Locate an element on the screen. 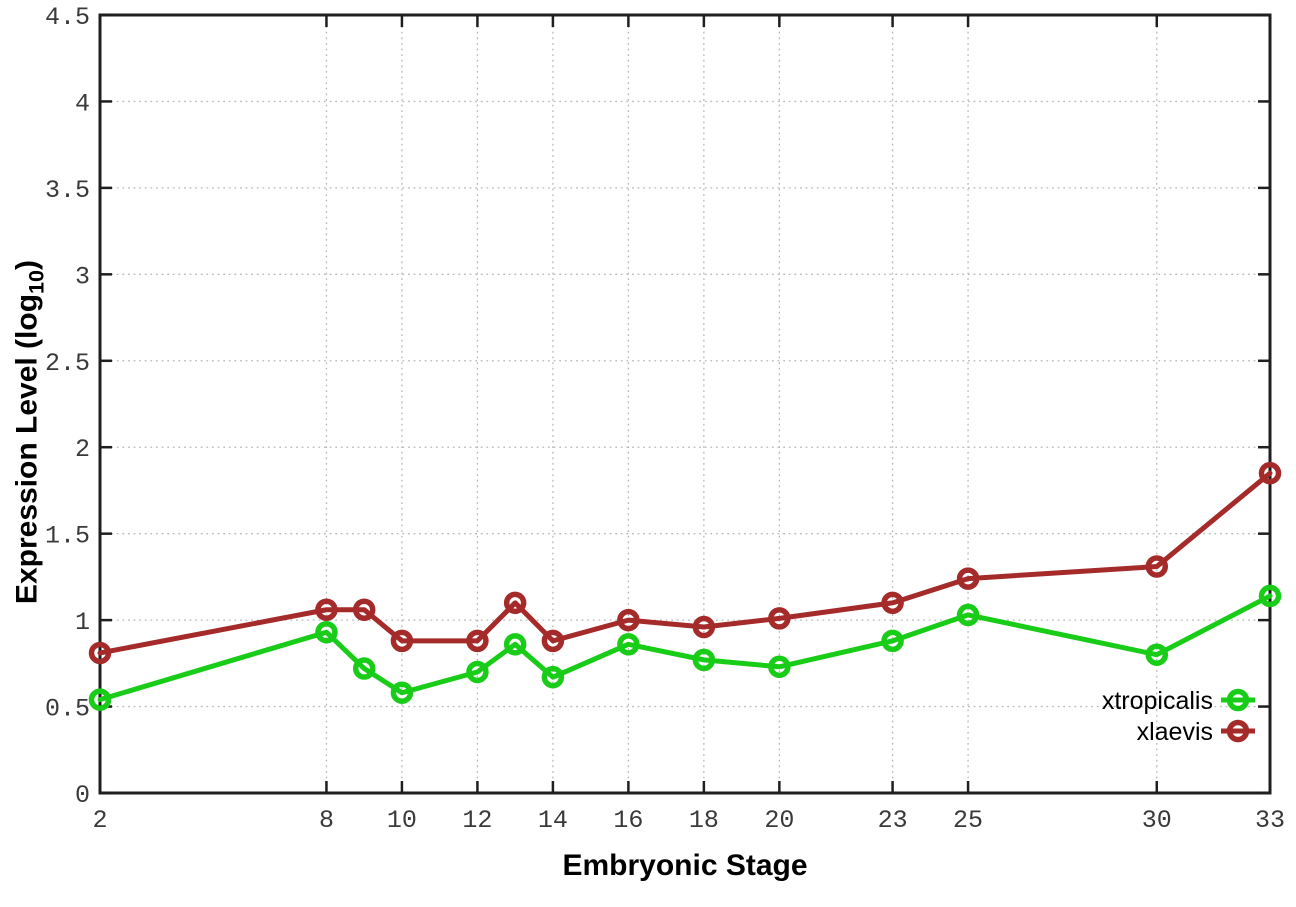 This screenshot has width=1296, height=907. series-xtropicalis is located at coordinates (685, 647).